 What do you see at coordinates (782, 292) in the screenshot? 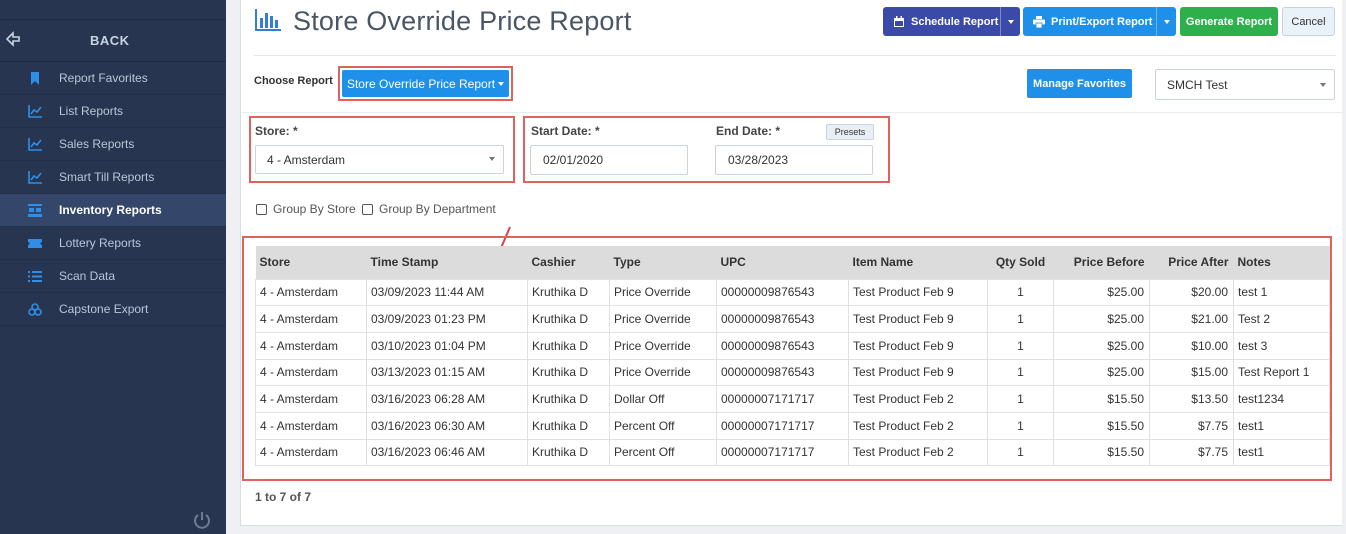
I see `cell-upc: 00000009876543` at bounding box center [782, 292].